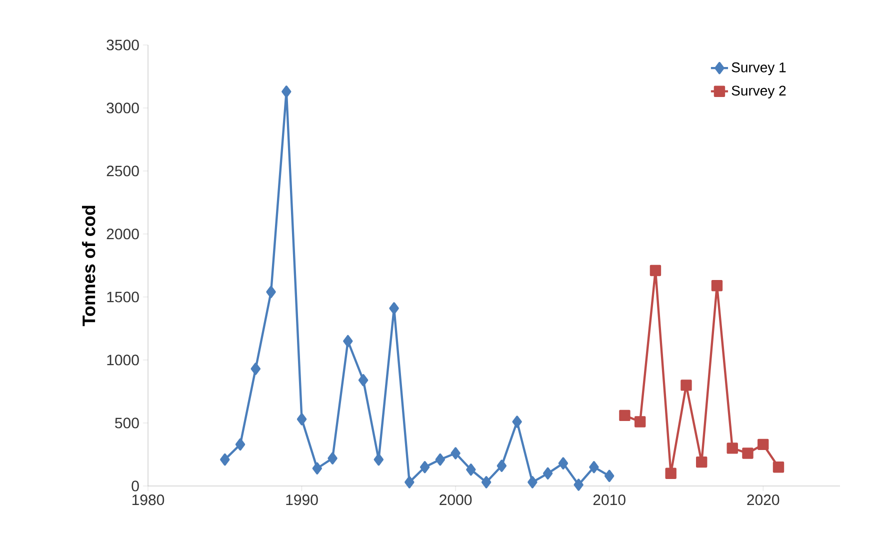 The image size is (882, 538). Describe the element at coordinates (122, 108) in the screenshot. I see `y-tick-label: 3000` at that location.